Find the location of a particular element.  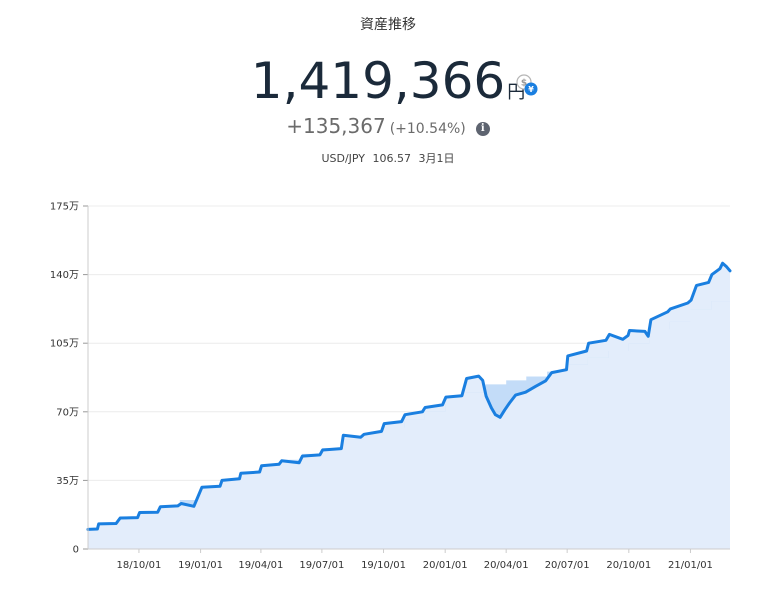

fx-pair: USD/JPY is located at coordinates (343, 158).